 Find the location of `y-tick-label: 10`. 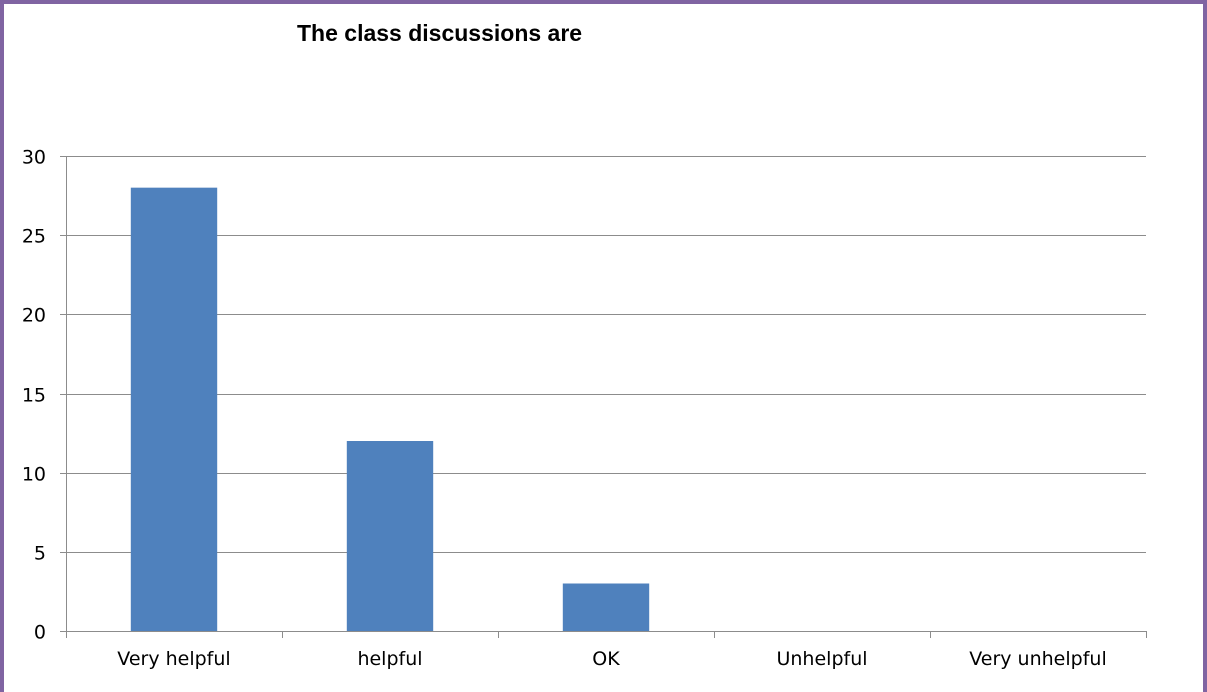

y-tick-label: 10 is located at coordinates (34, 475).